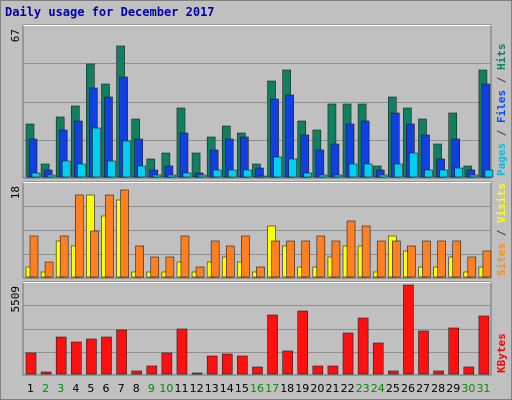 This screenshot has width=512, height=400. What do you see at coordinates (15, 35) in the screenshot?
I see `panel-1-ymax-label: 67` at bounding box center [15, 35].